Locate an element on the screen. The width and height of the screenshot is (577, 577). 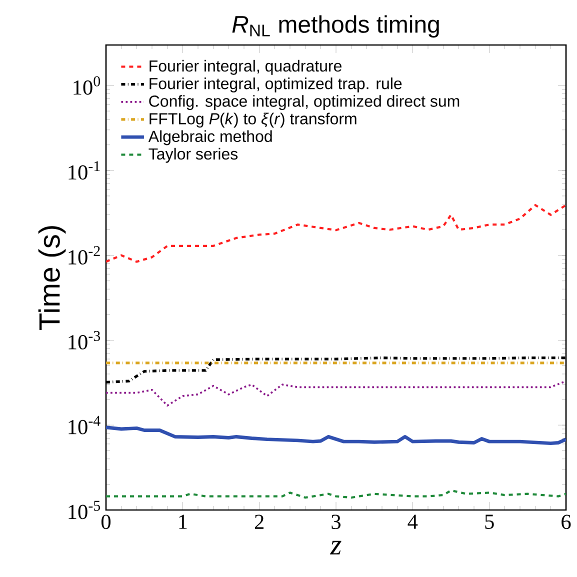
x-tick-label: 4 is located at coordinates (413, 521).